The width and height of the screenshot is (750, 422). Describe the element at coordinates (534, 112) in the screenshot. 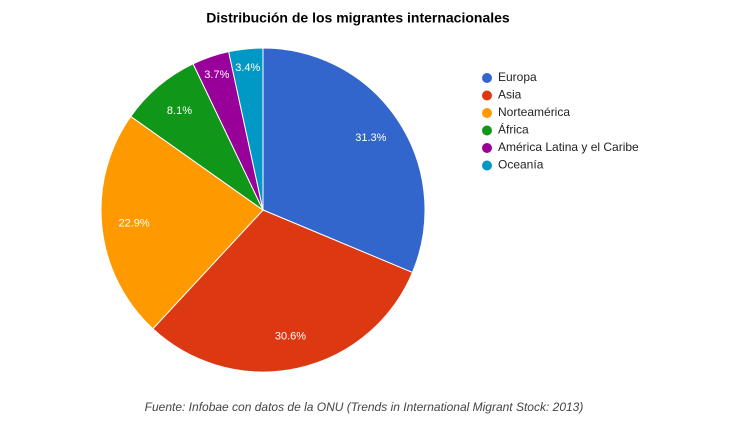

I see `legend-label: Norteamérica` at that location.